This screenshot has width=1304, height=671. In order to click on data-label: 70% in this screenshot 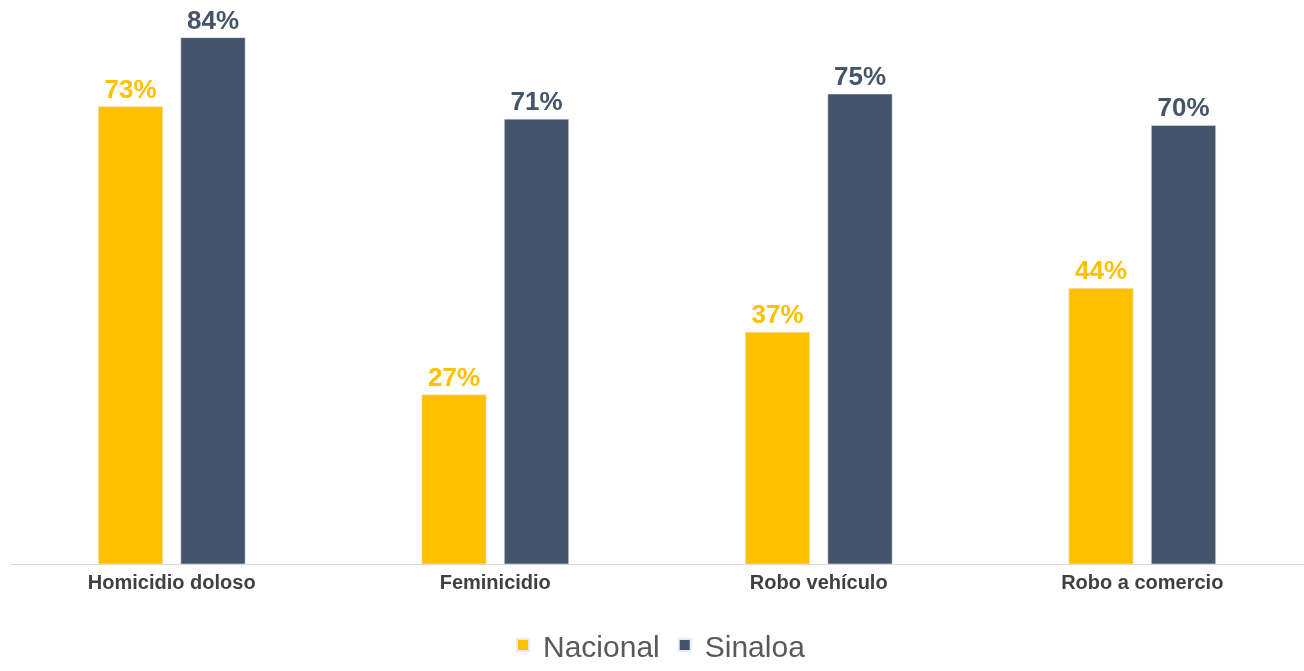, I will do `click(1183, 107)`.